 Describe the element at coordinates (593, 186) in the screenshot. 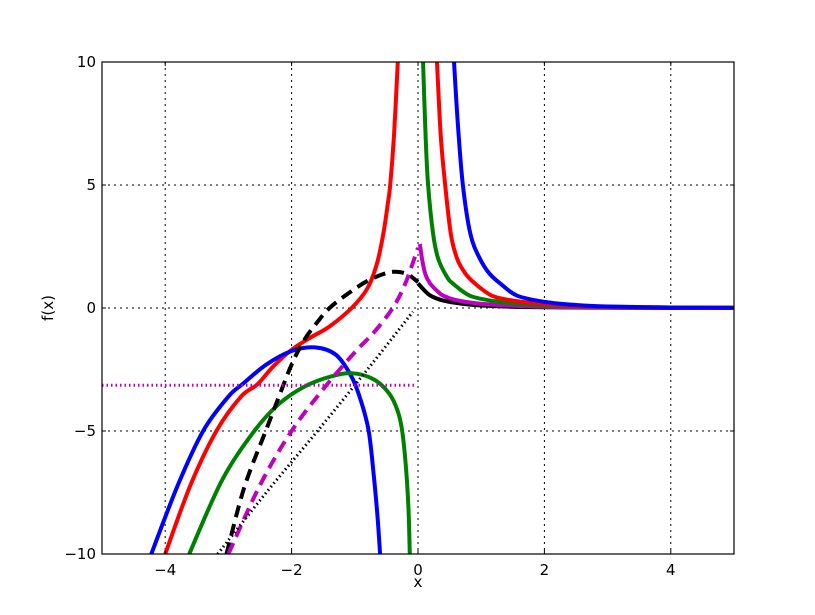

I see `series-blue-solid-right` at that location.